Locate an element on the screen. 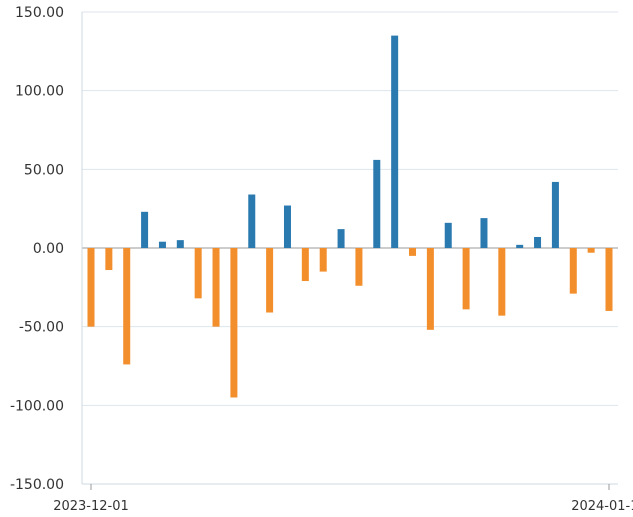  y-tick-label: -150.00 is located at coordinates (37, 485).